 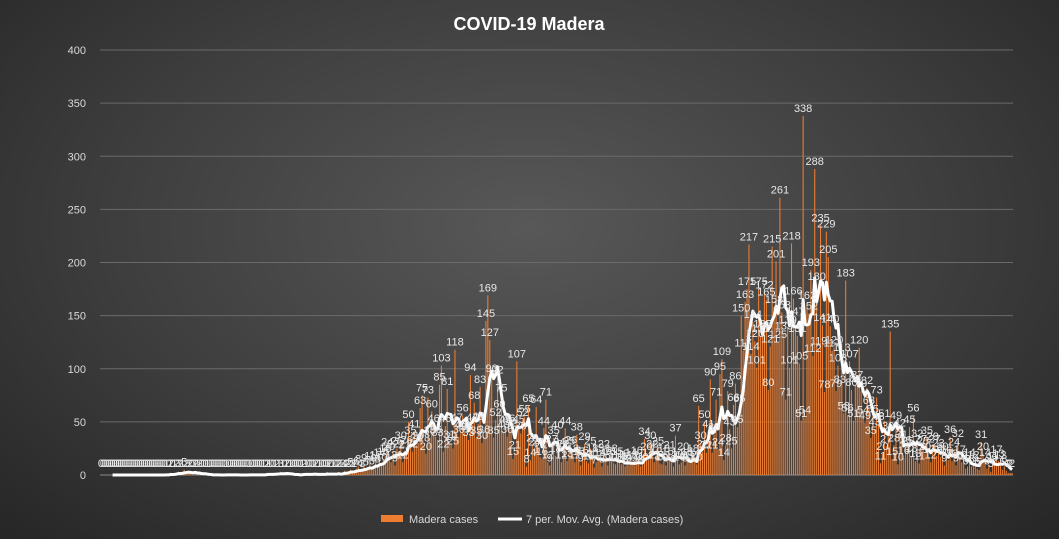 What do you see at coordinates (345, 464) in the screenshot?
I see `data-label: 4` at bounding box center [345, 464].